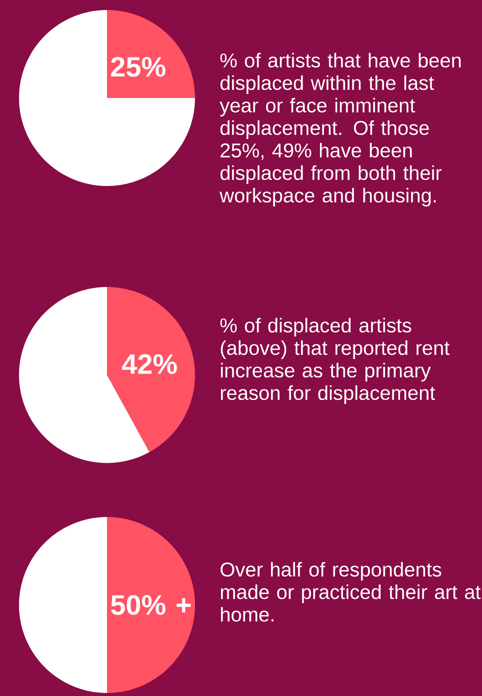 This screenshot has height=696, width=482. Describe the element at coordinates (350, 592) in the screenshot. I see `text: Over half of respondents made or practiced their art at home.` at that location.